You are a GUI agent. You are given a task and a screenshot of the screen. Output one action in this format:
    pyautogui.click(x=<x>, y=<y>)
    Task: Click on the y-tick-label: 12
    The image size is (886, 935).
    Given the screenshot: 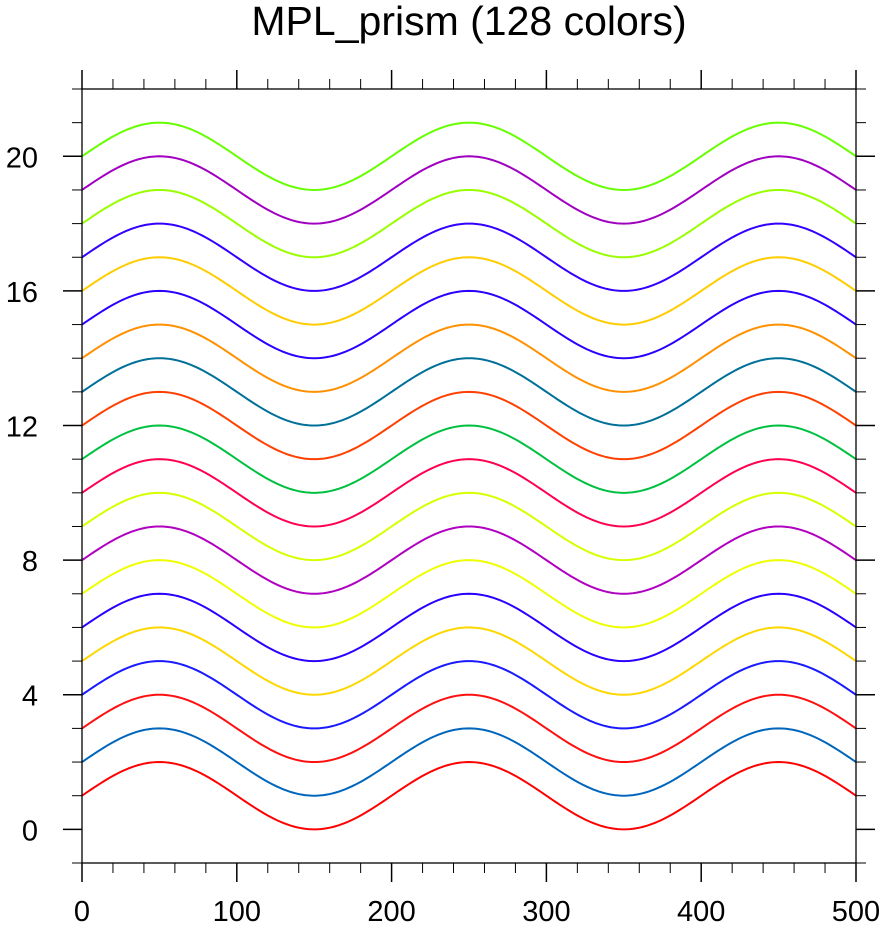 What is the action you would take?
    pyautogui.click(x=22, y=428)
    